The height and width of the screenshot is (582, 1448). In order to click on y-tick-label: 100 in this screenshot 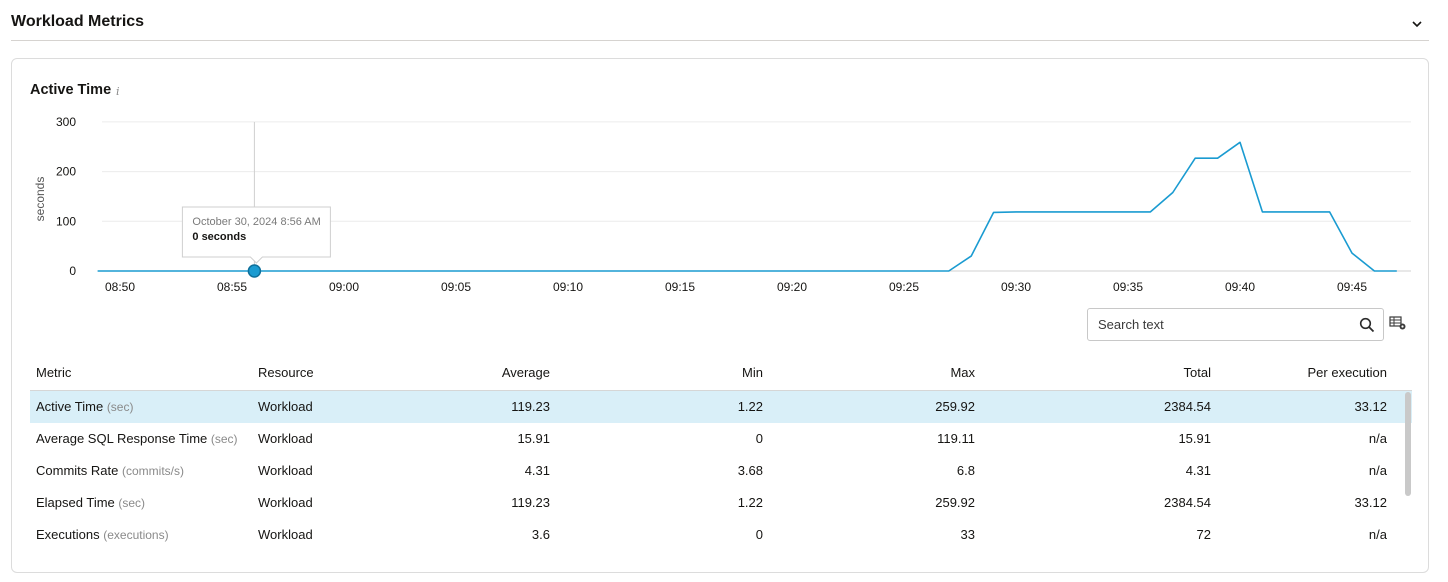, I will do `click(66, 221)`.